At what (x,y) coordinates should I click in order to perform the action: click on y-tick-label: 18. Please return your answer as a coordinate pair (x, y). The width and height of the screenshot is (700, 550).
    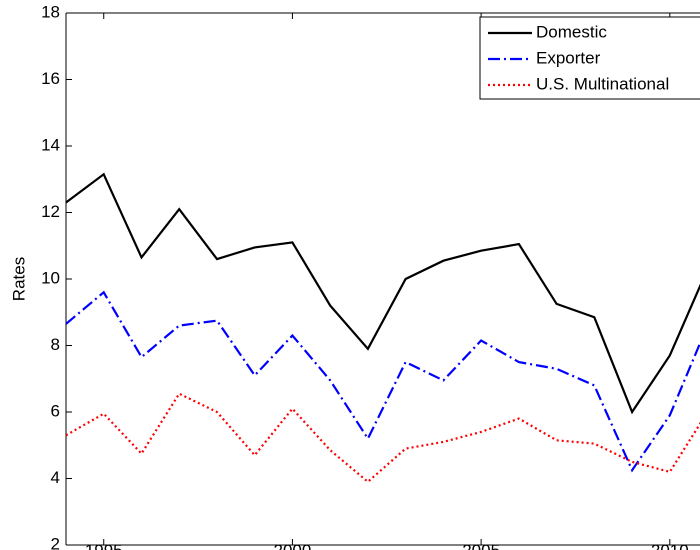
    Looking at the image, I should click on (50, 11).